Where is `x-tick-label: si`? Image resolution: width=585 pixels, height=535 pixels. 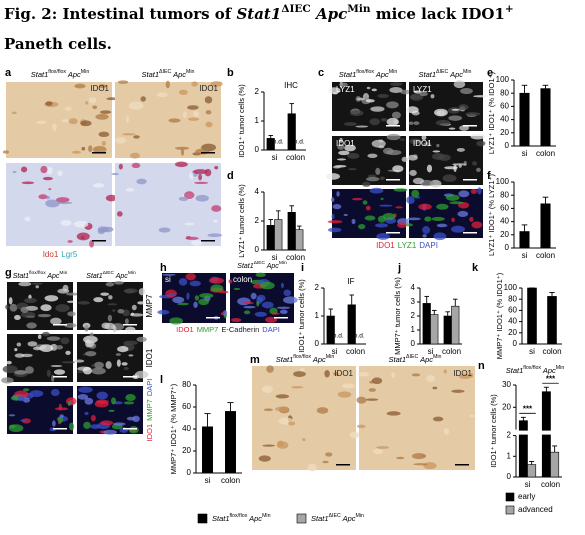
x-tick-label: si is located at coordinates (525, 255).